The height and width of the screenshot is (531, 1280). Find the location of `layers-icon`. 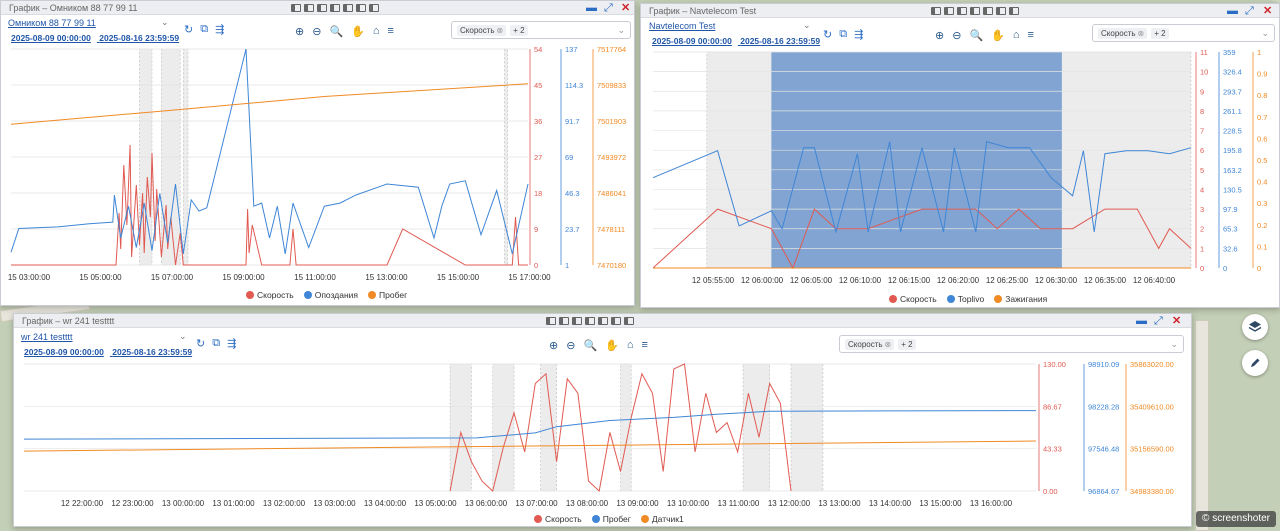

layers-icon is located at coordinates (1255, 327).